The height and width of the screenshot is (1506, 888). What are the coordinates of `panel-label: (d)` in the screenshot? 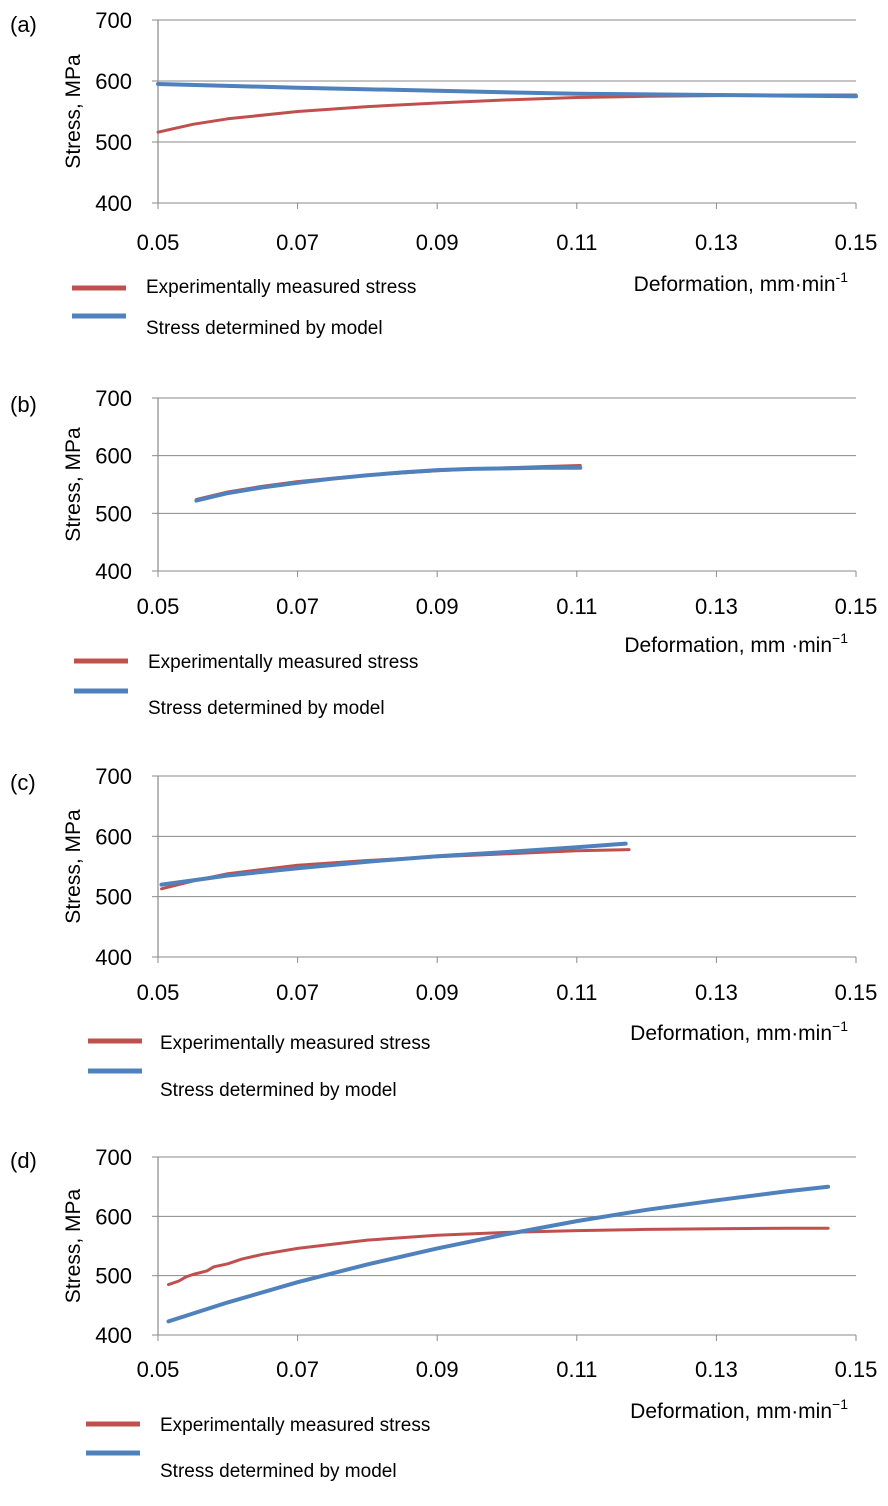 It's located at (23, 1160).